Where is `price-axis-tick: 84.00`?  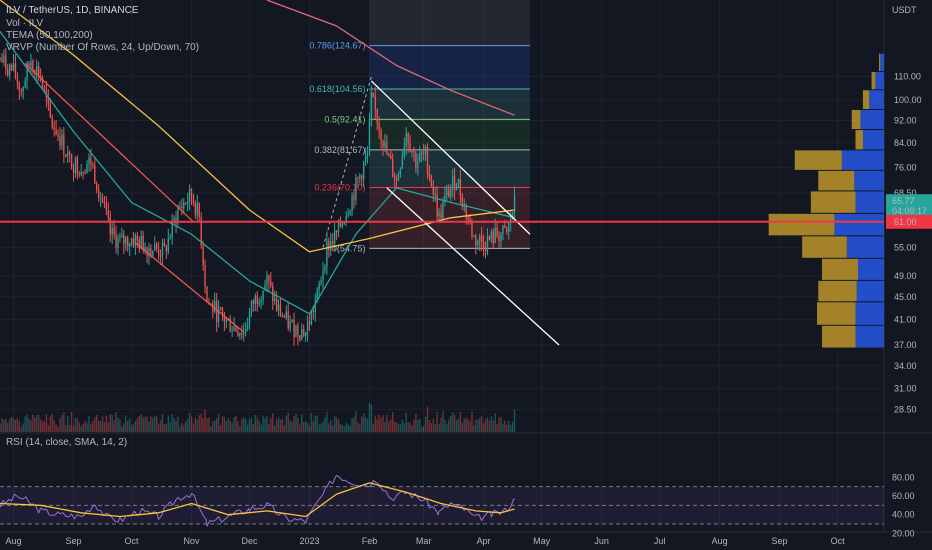 price-axis-tick: 84.00 is located at coordinates (905, 143).